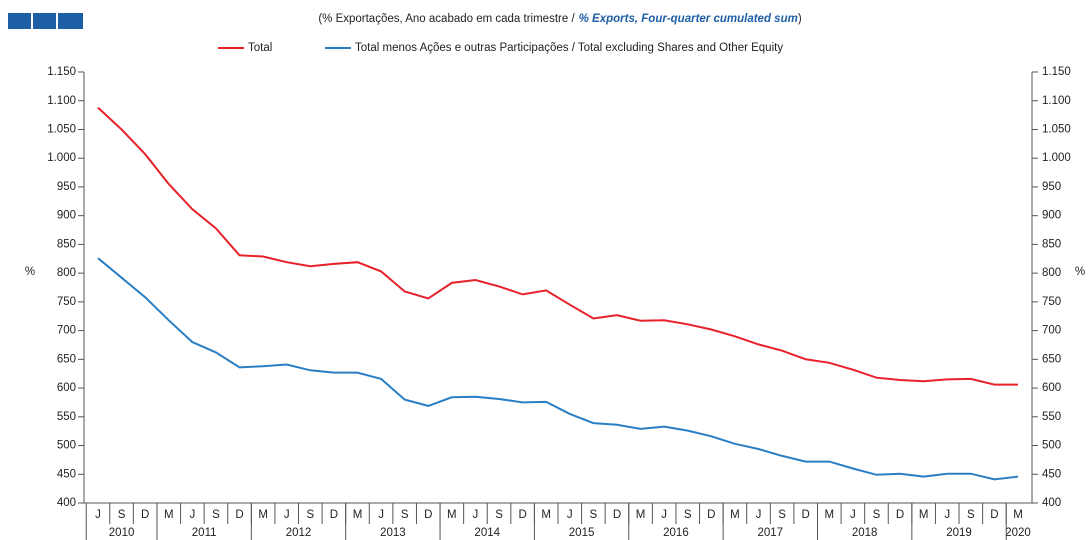 Image resolution: width=1089 pixels, height=540 pixels. I want to click on legend-label: Total, so click(260, 48).